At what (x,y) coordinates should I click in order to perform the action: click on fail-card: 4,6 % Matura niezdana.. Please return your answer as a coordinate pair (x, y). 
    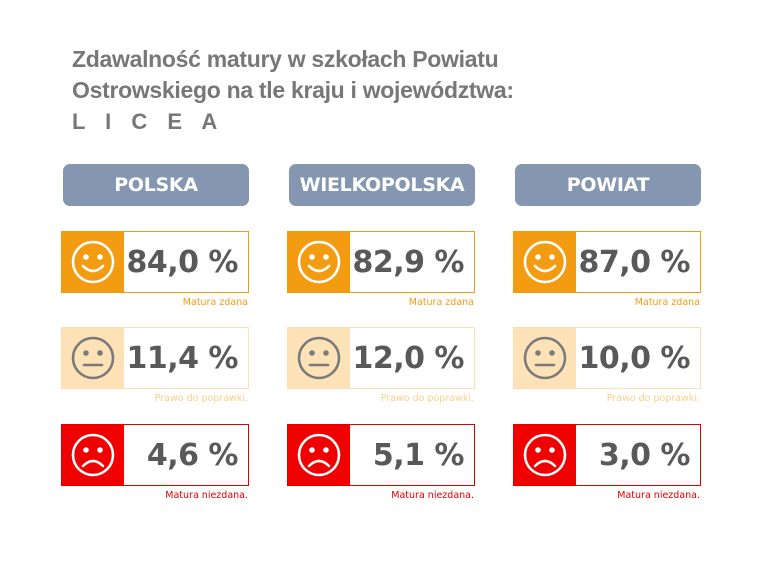
    Looking at the image, I should click on (155, 462).